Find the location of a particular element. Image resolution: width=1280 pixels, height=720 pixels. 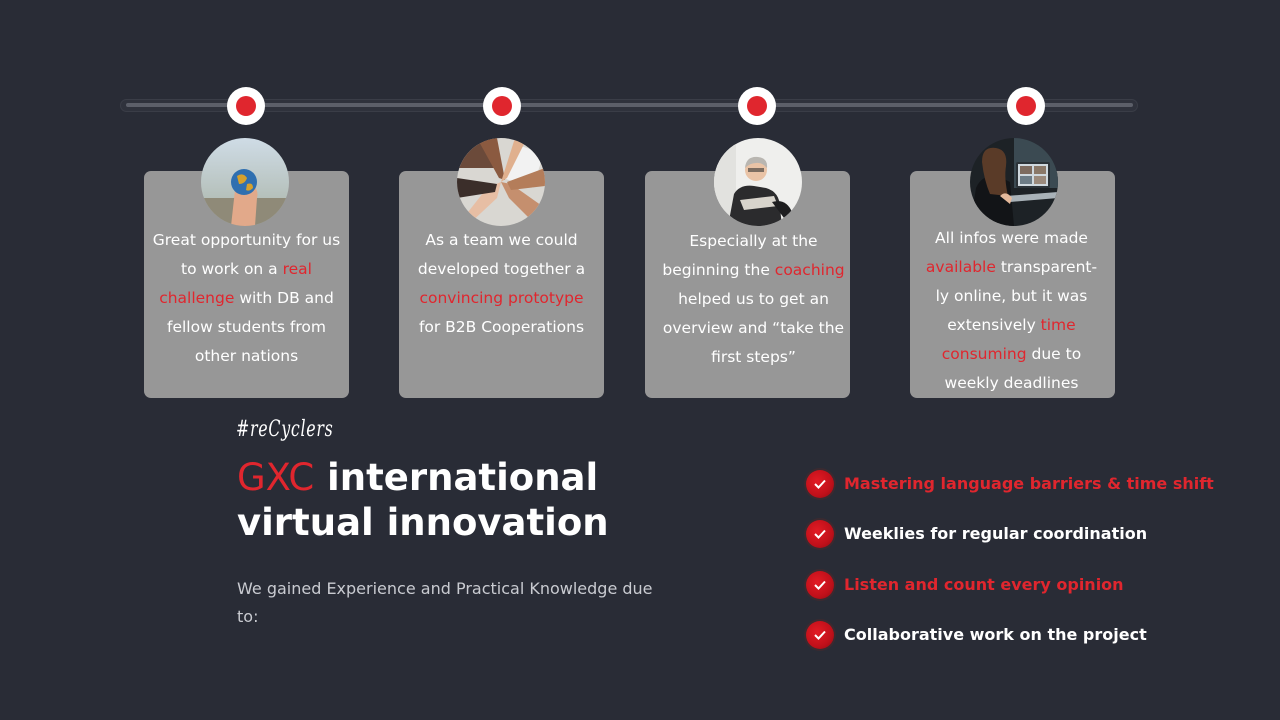

checklist-label: Listen and count every opinion is located at coordinates (984, 584).